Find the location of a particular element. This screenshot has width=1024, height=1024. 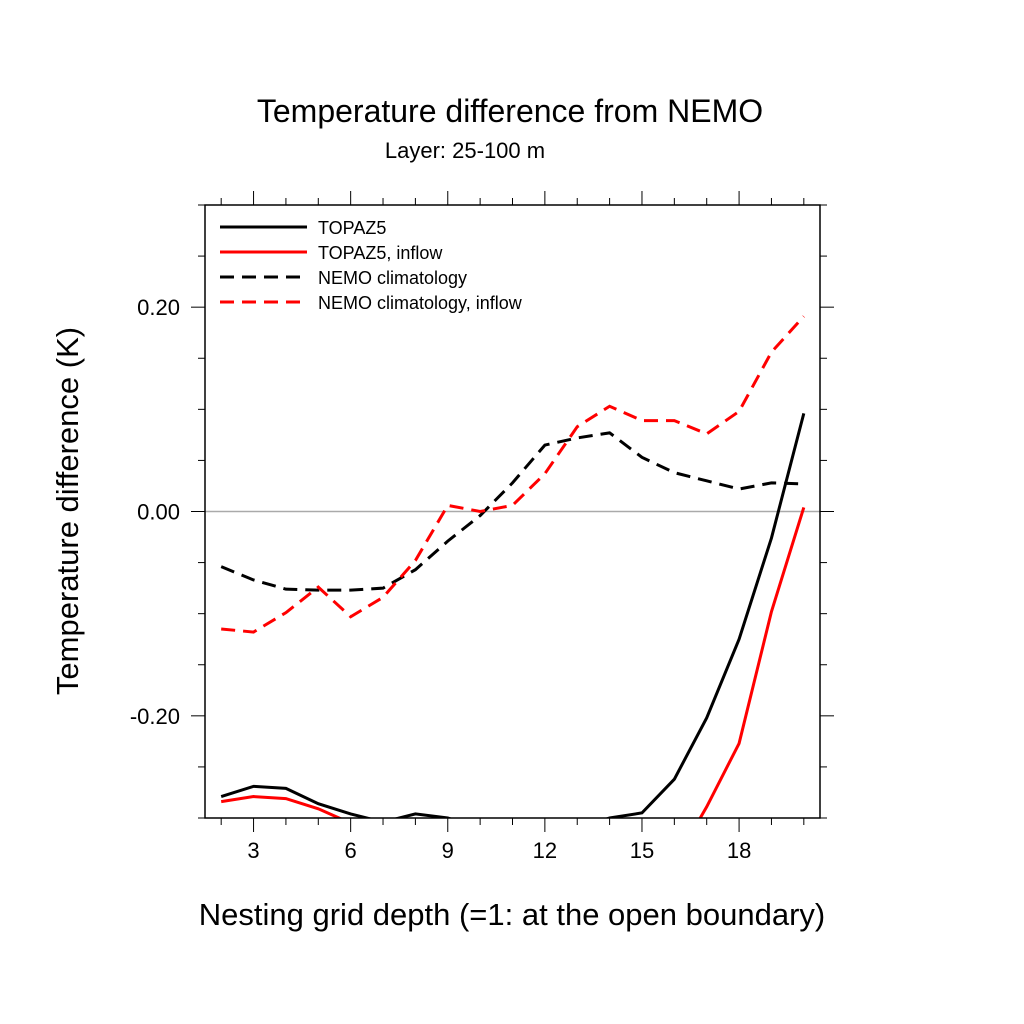

legend-label: NEMO climatology, inflow is located at coordinates (420, 303).